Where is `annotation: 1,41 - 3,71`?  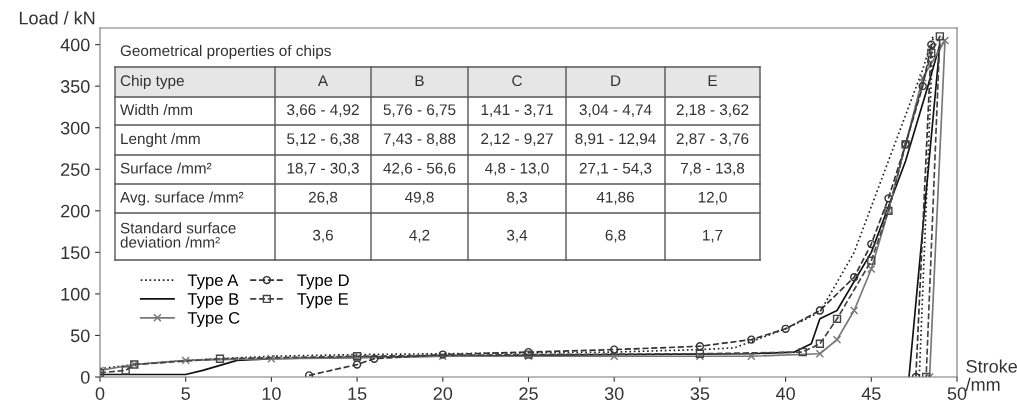 annotation: 1,41 - 3,71 is located at coordinates (517, 110).